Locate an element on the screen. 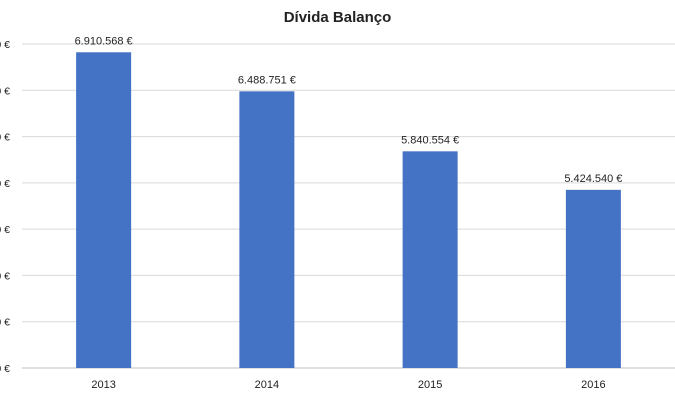 This screenshot has width=675, height=400. data-label: 5.424.540 € is located at coordinates (593, 179).